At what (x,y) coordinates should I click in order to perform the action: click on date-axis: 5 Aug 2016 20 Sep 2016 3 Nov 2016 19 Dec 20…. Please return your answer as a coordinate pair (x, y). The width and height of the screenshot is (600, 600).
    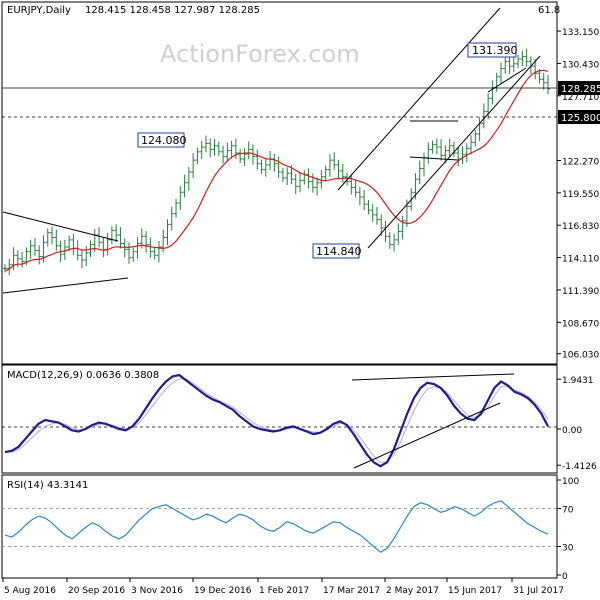
    Looking at the image, I should click on (283, 587).